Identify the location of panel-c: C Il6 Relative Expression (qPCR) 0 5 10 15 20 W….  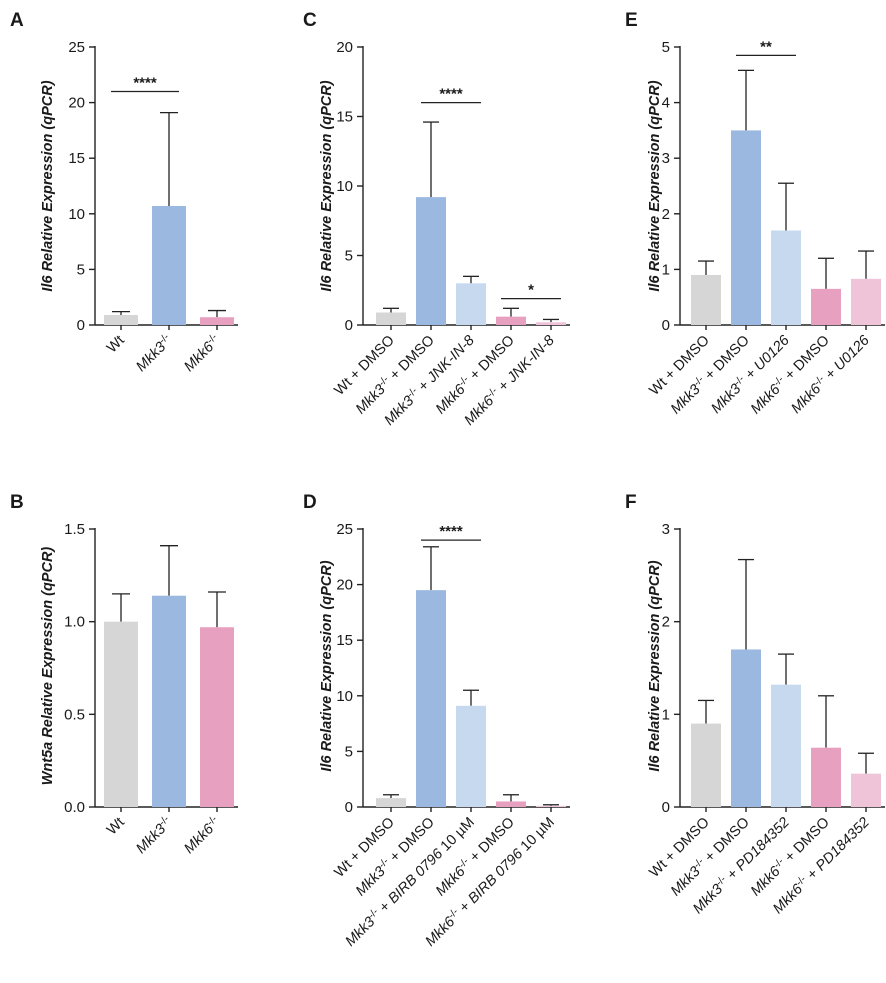
(436, 219).